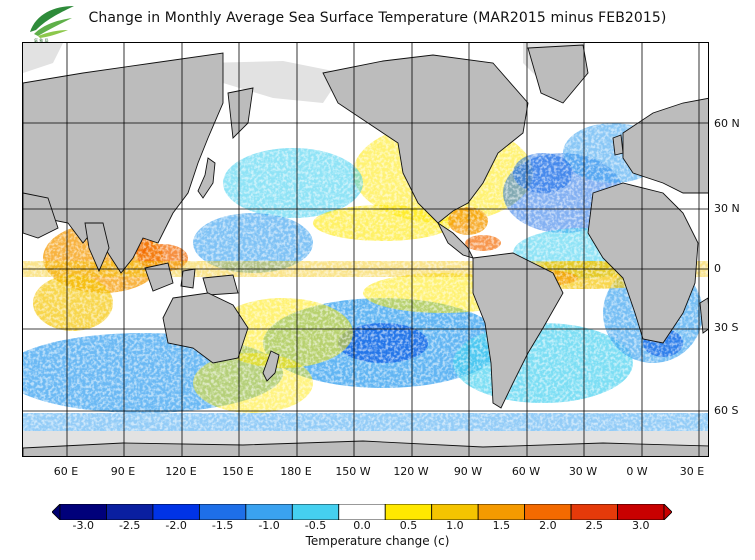 This screenshot has height=560, width=755. Describe the element at coordinates (353, 471) in the screenshot. I see `lon-label-150w: 150 W` at that location.